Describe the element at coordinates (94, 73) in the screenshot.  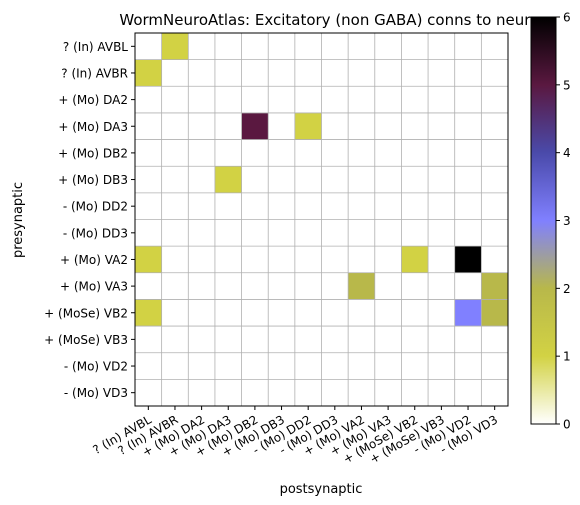
I see `y-tick-label: ? (In) AVBR` at that location.